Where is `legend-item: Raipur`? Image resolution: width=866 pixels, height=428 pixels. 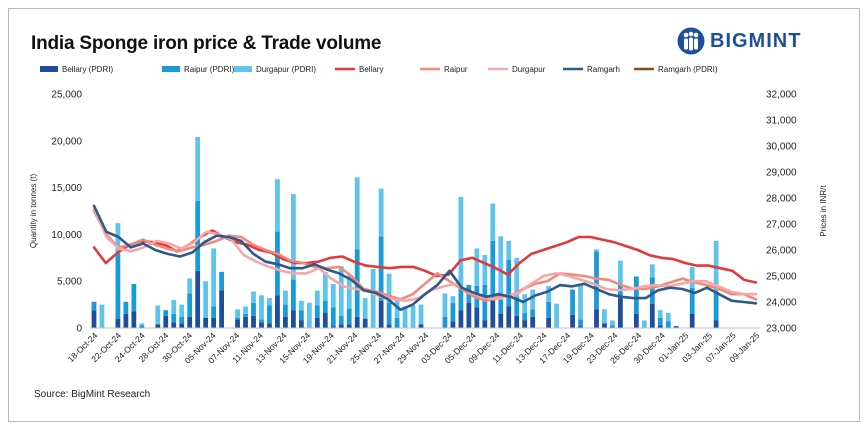
legend-item: Raipur is located at coordinates (444, 69).